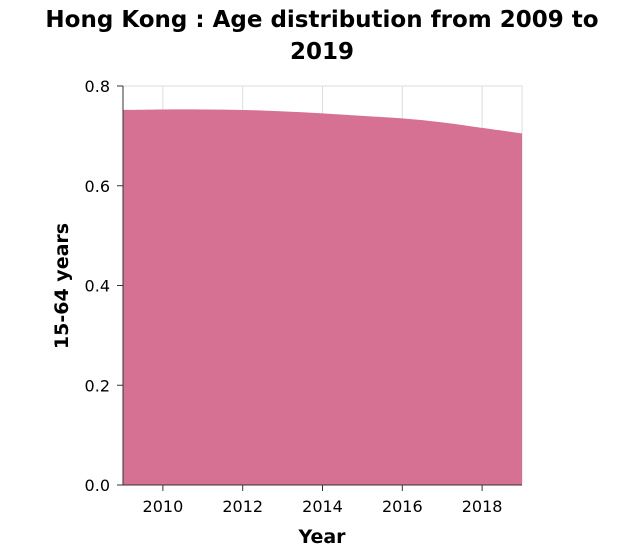 The width and height of the screenshot is (644, 558). What do you see at coordinates (242, 506) in the screenshot?
I see `x-tick-label: 2012` at bounding box center [242, 506].